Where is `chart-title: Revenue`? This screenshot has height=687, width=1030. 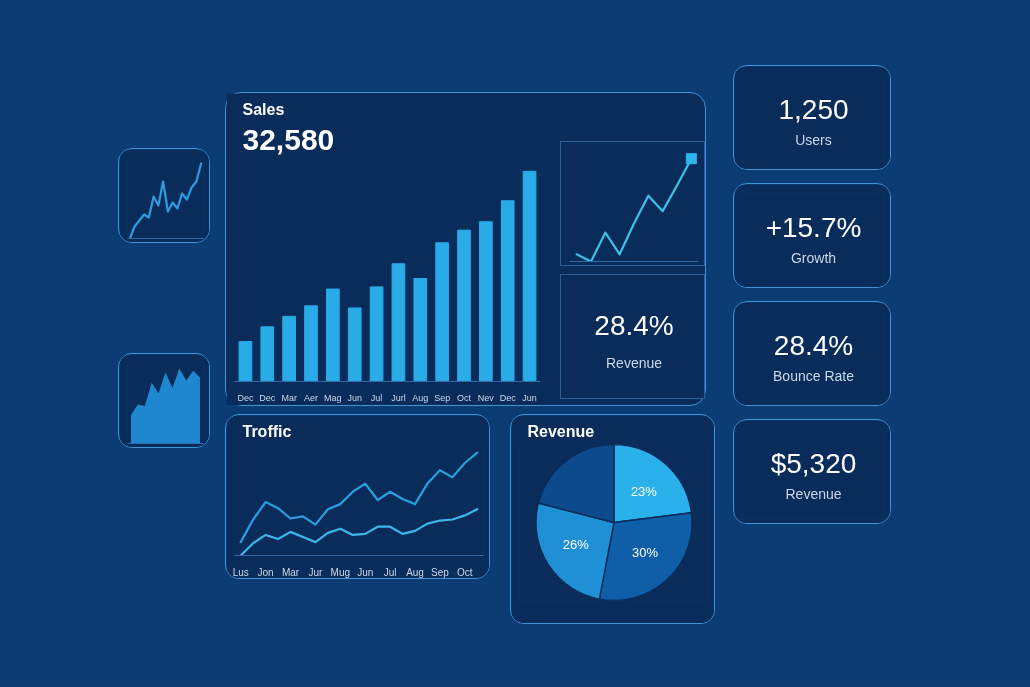 chart-title: Revenue is located at coordinates (561, 431).